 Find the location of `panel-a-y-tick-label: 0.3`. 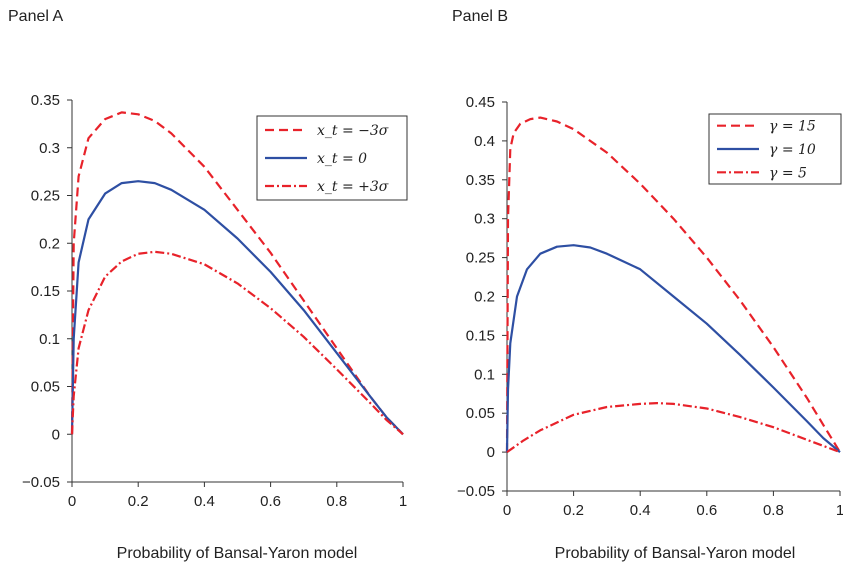

panel-a-y-tick-label: 0.3 is located at coordinates (49, 148).